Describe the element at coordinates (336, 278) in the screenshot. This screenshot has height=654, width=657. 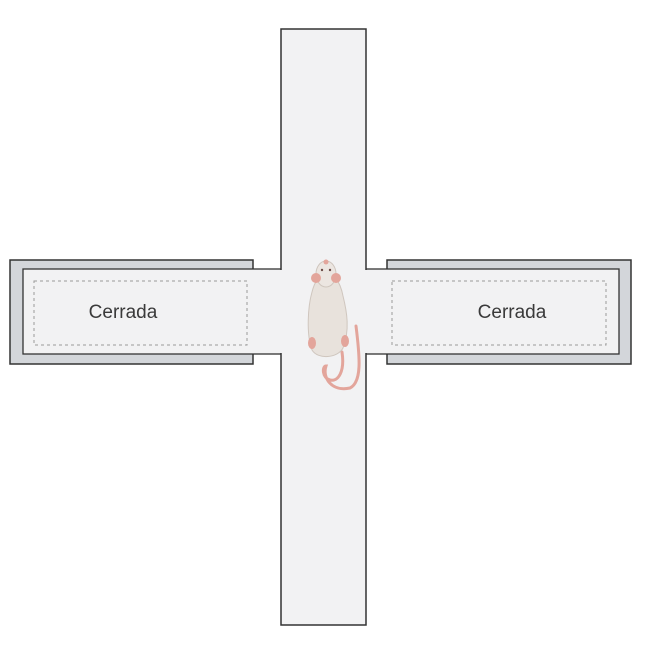
I see `mouse-ear-right` at that location.